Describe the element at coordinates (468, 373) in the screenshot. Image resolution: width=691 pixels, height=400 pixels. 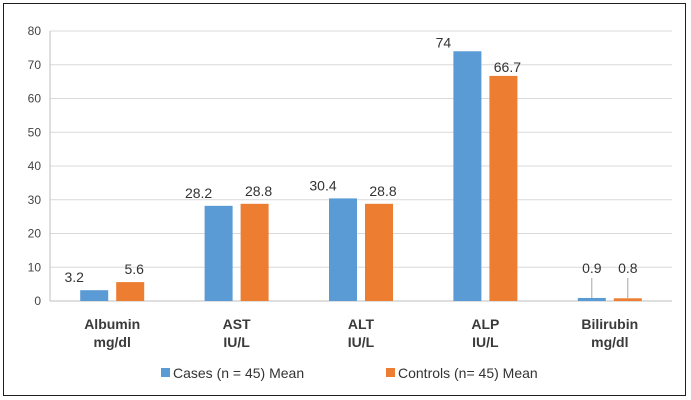
I see `legend-label: Controls (n= 45) Mean` at that location.